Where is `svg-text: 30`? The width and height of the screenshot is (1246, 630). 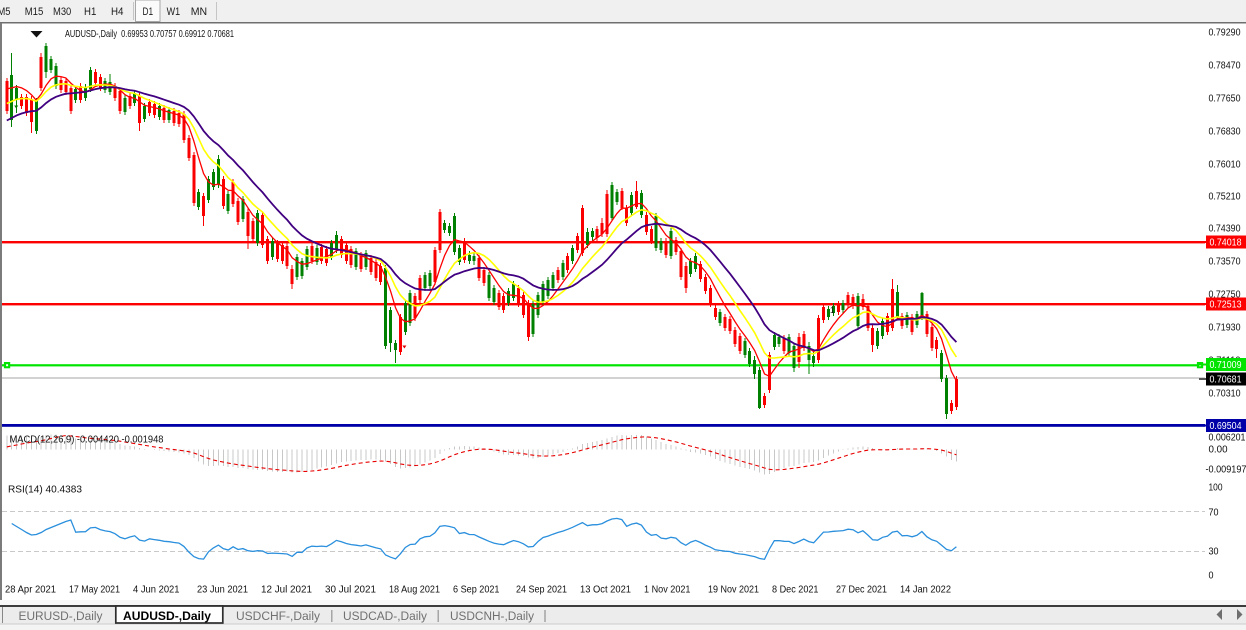 svg-text: 30 is located at coordinates (1214, 551).